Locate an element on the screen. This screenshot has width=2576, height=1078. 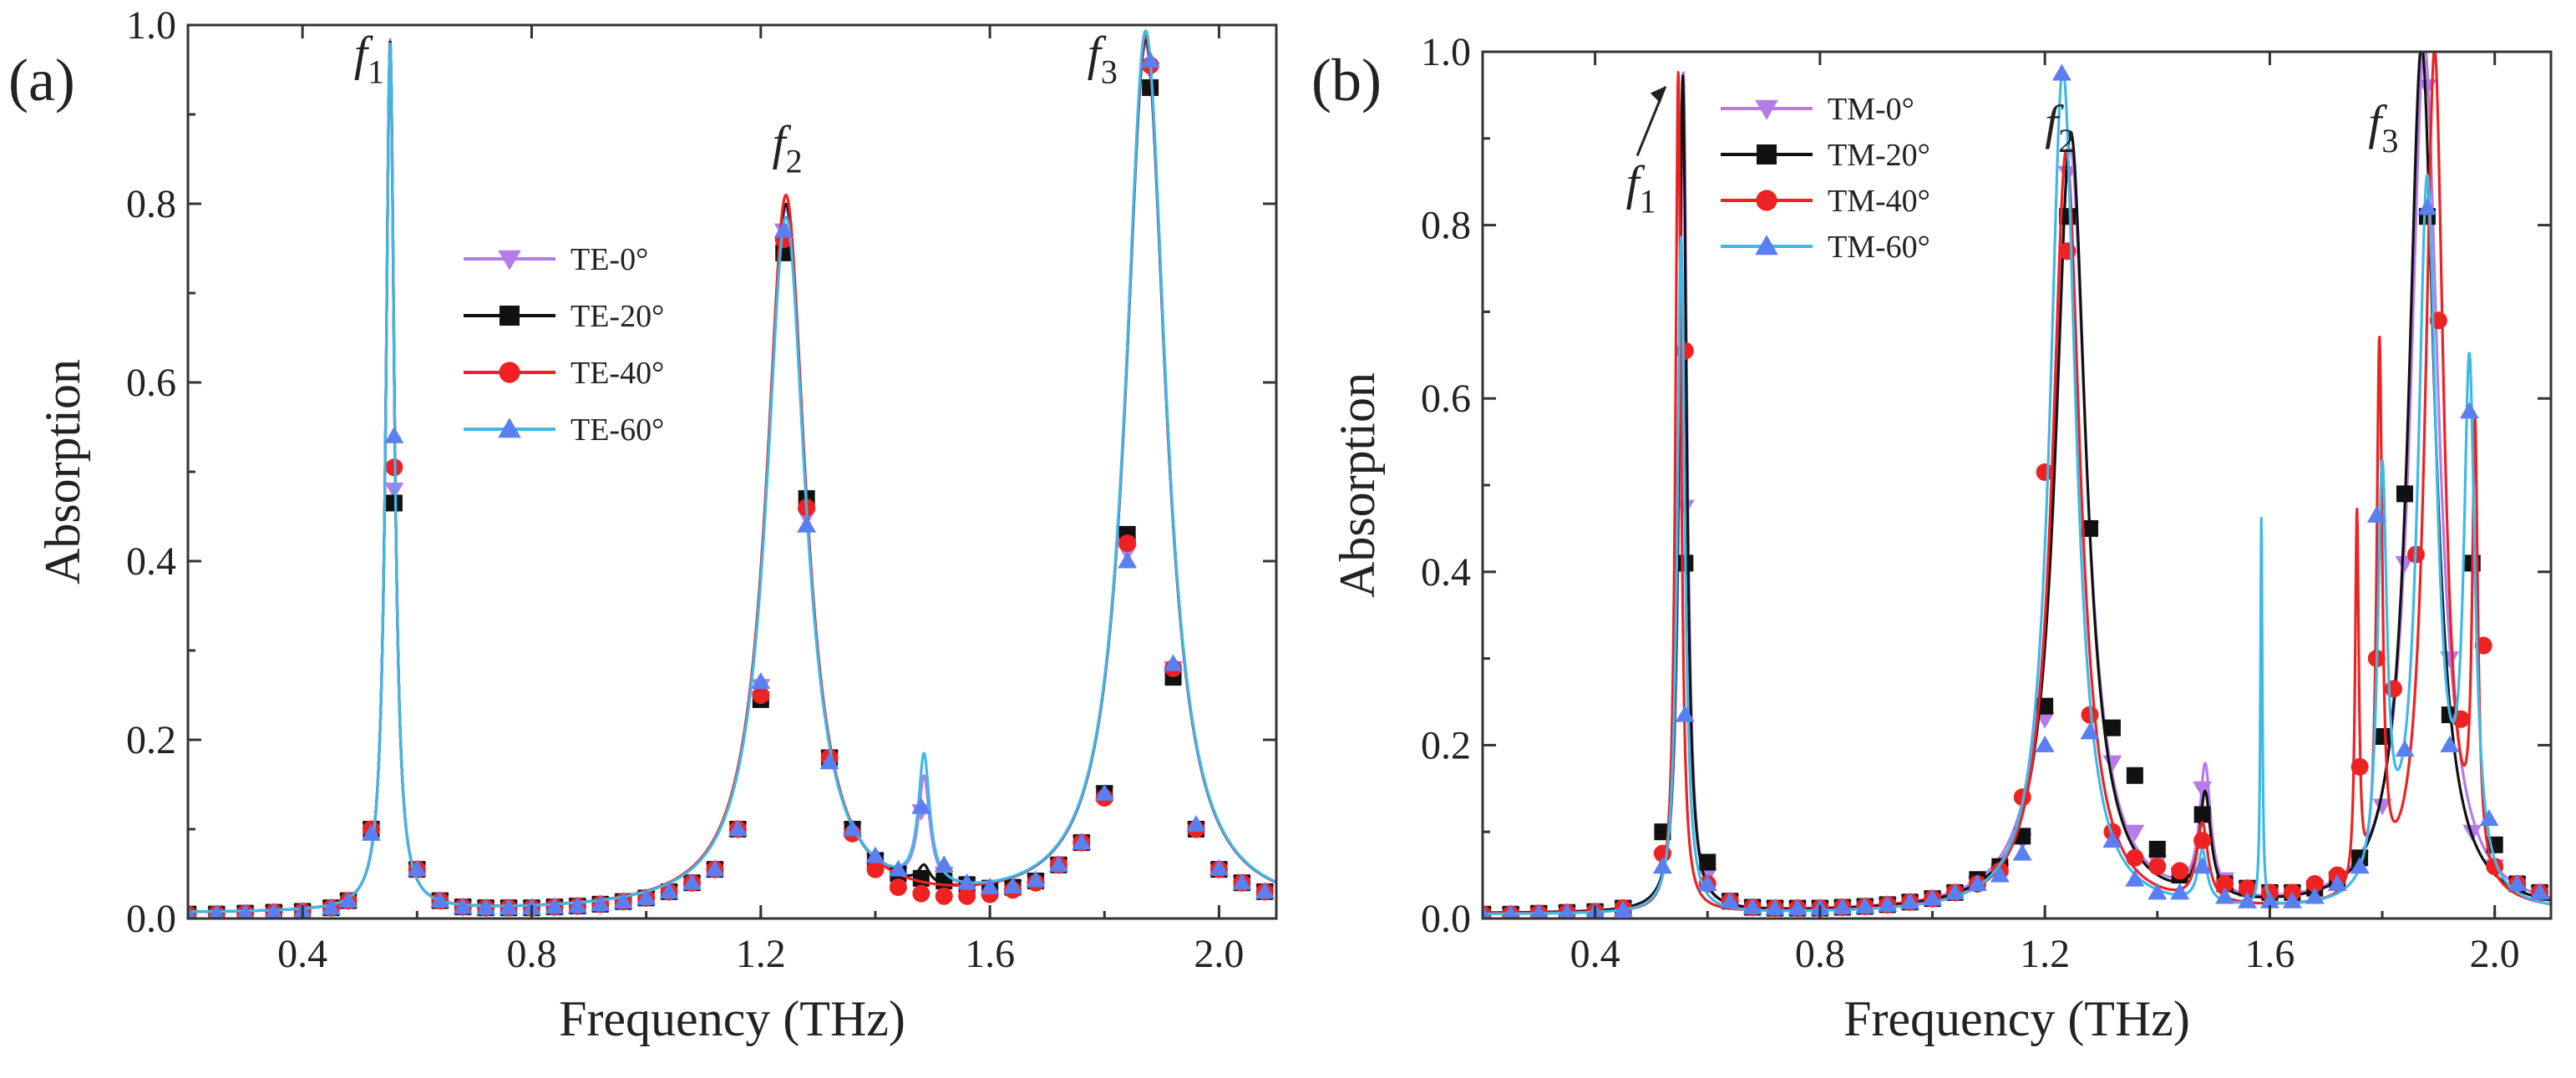
legend-label: TM-0° is located at coordinates (1871, 109).